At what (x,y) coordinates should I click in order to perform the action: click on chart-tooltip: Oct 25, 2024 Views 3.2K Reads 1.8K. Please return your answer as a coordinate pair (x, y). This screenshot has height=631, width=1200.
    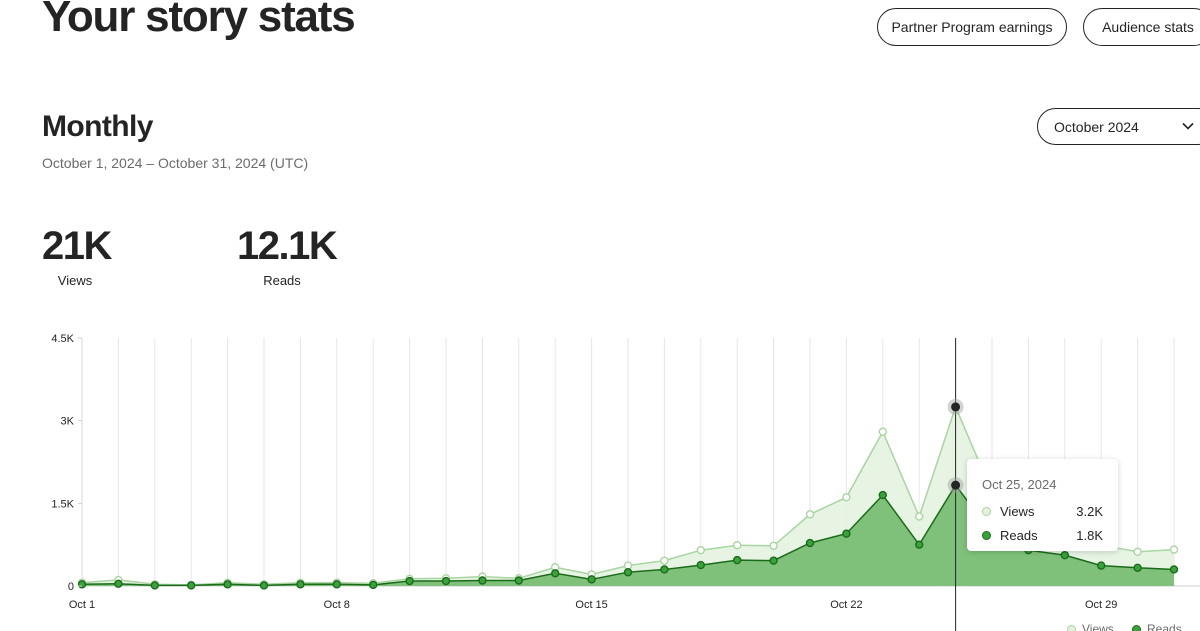
    Looking at the image, I should click on (1042, 505).